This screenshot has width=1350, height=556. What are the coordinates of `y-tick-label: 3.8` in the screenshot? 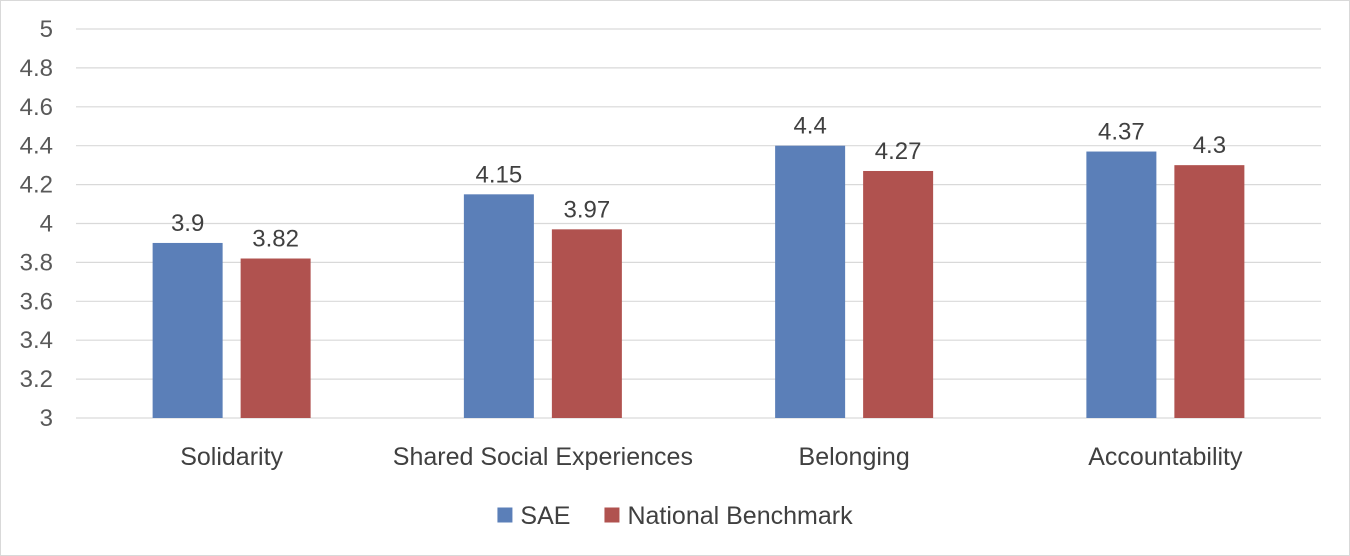 It's located at (36, 262).